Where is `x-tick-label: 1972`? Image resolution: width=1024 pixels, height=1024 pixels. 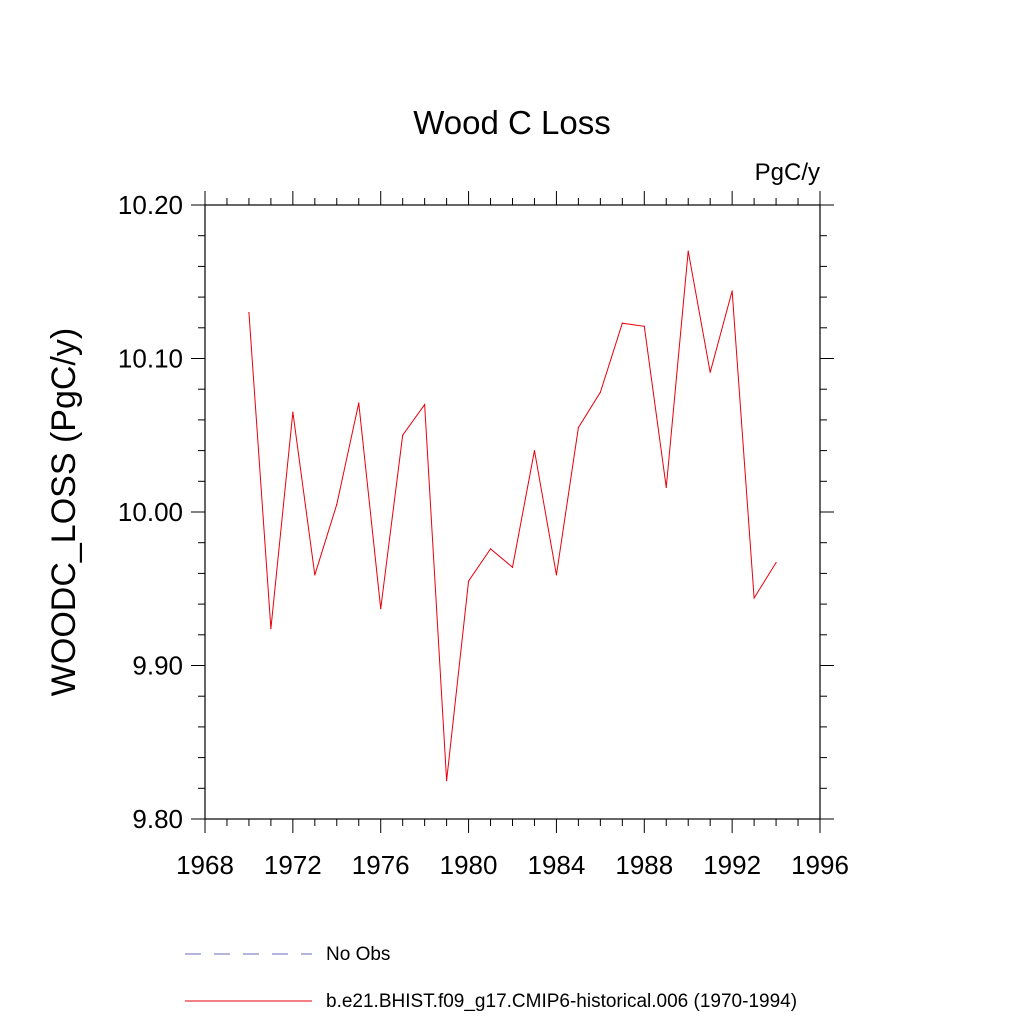 x-tick-label: 1972 is located at coordinates (293, 865).